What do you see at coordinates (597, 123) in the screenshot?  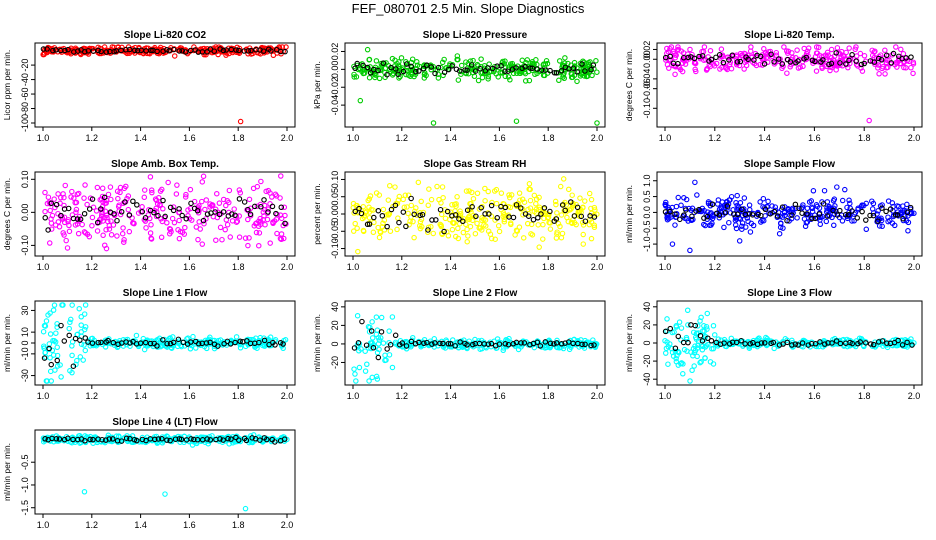 I see `outlier-point` at bounding box center [597, 123].